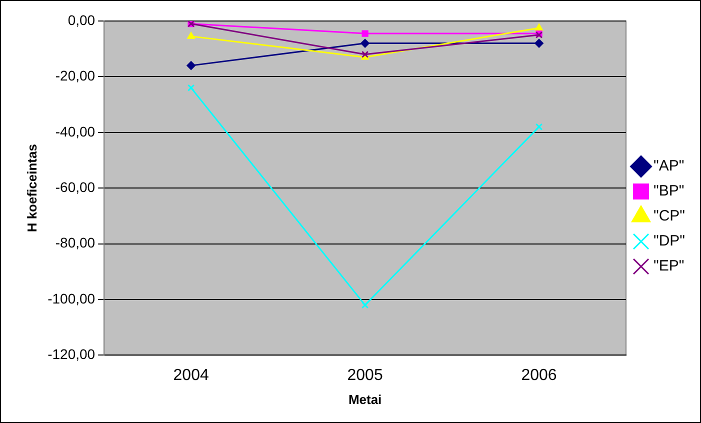 The width and height of the screenshot is (701, 423). I want to click on legend-label: "DP", so click(670, 241).